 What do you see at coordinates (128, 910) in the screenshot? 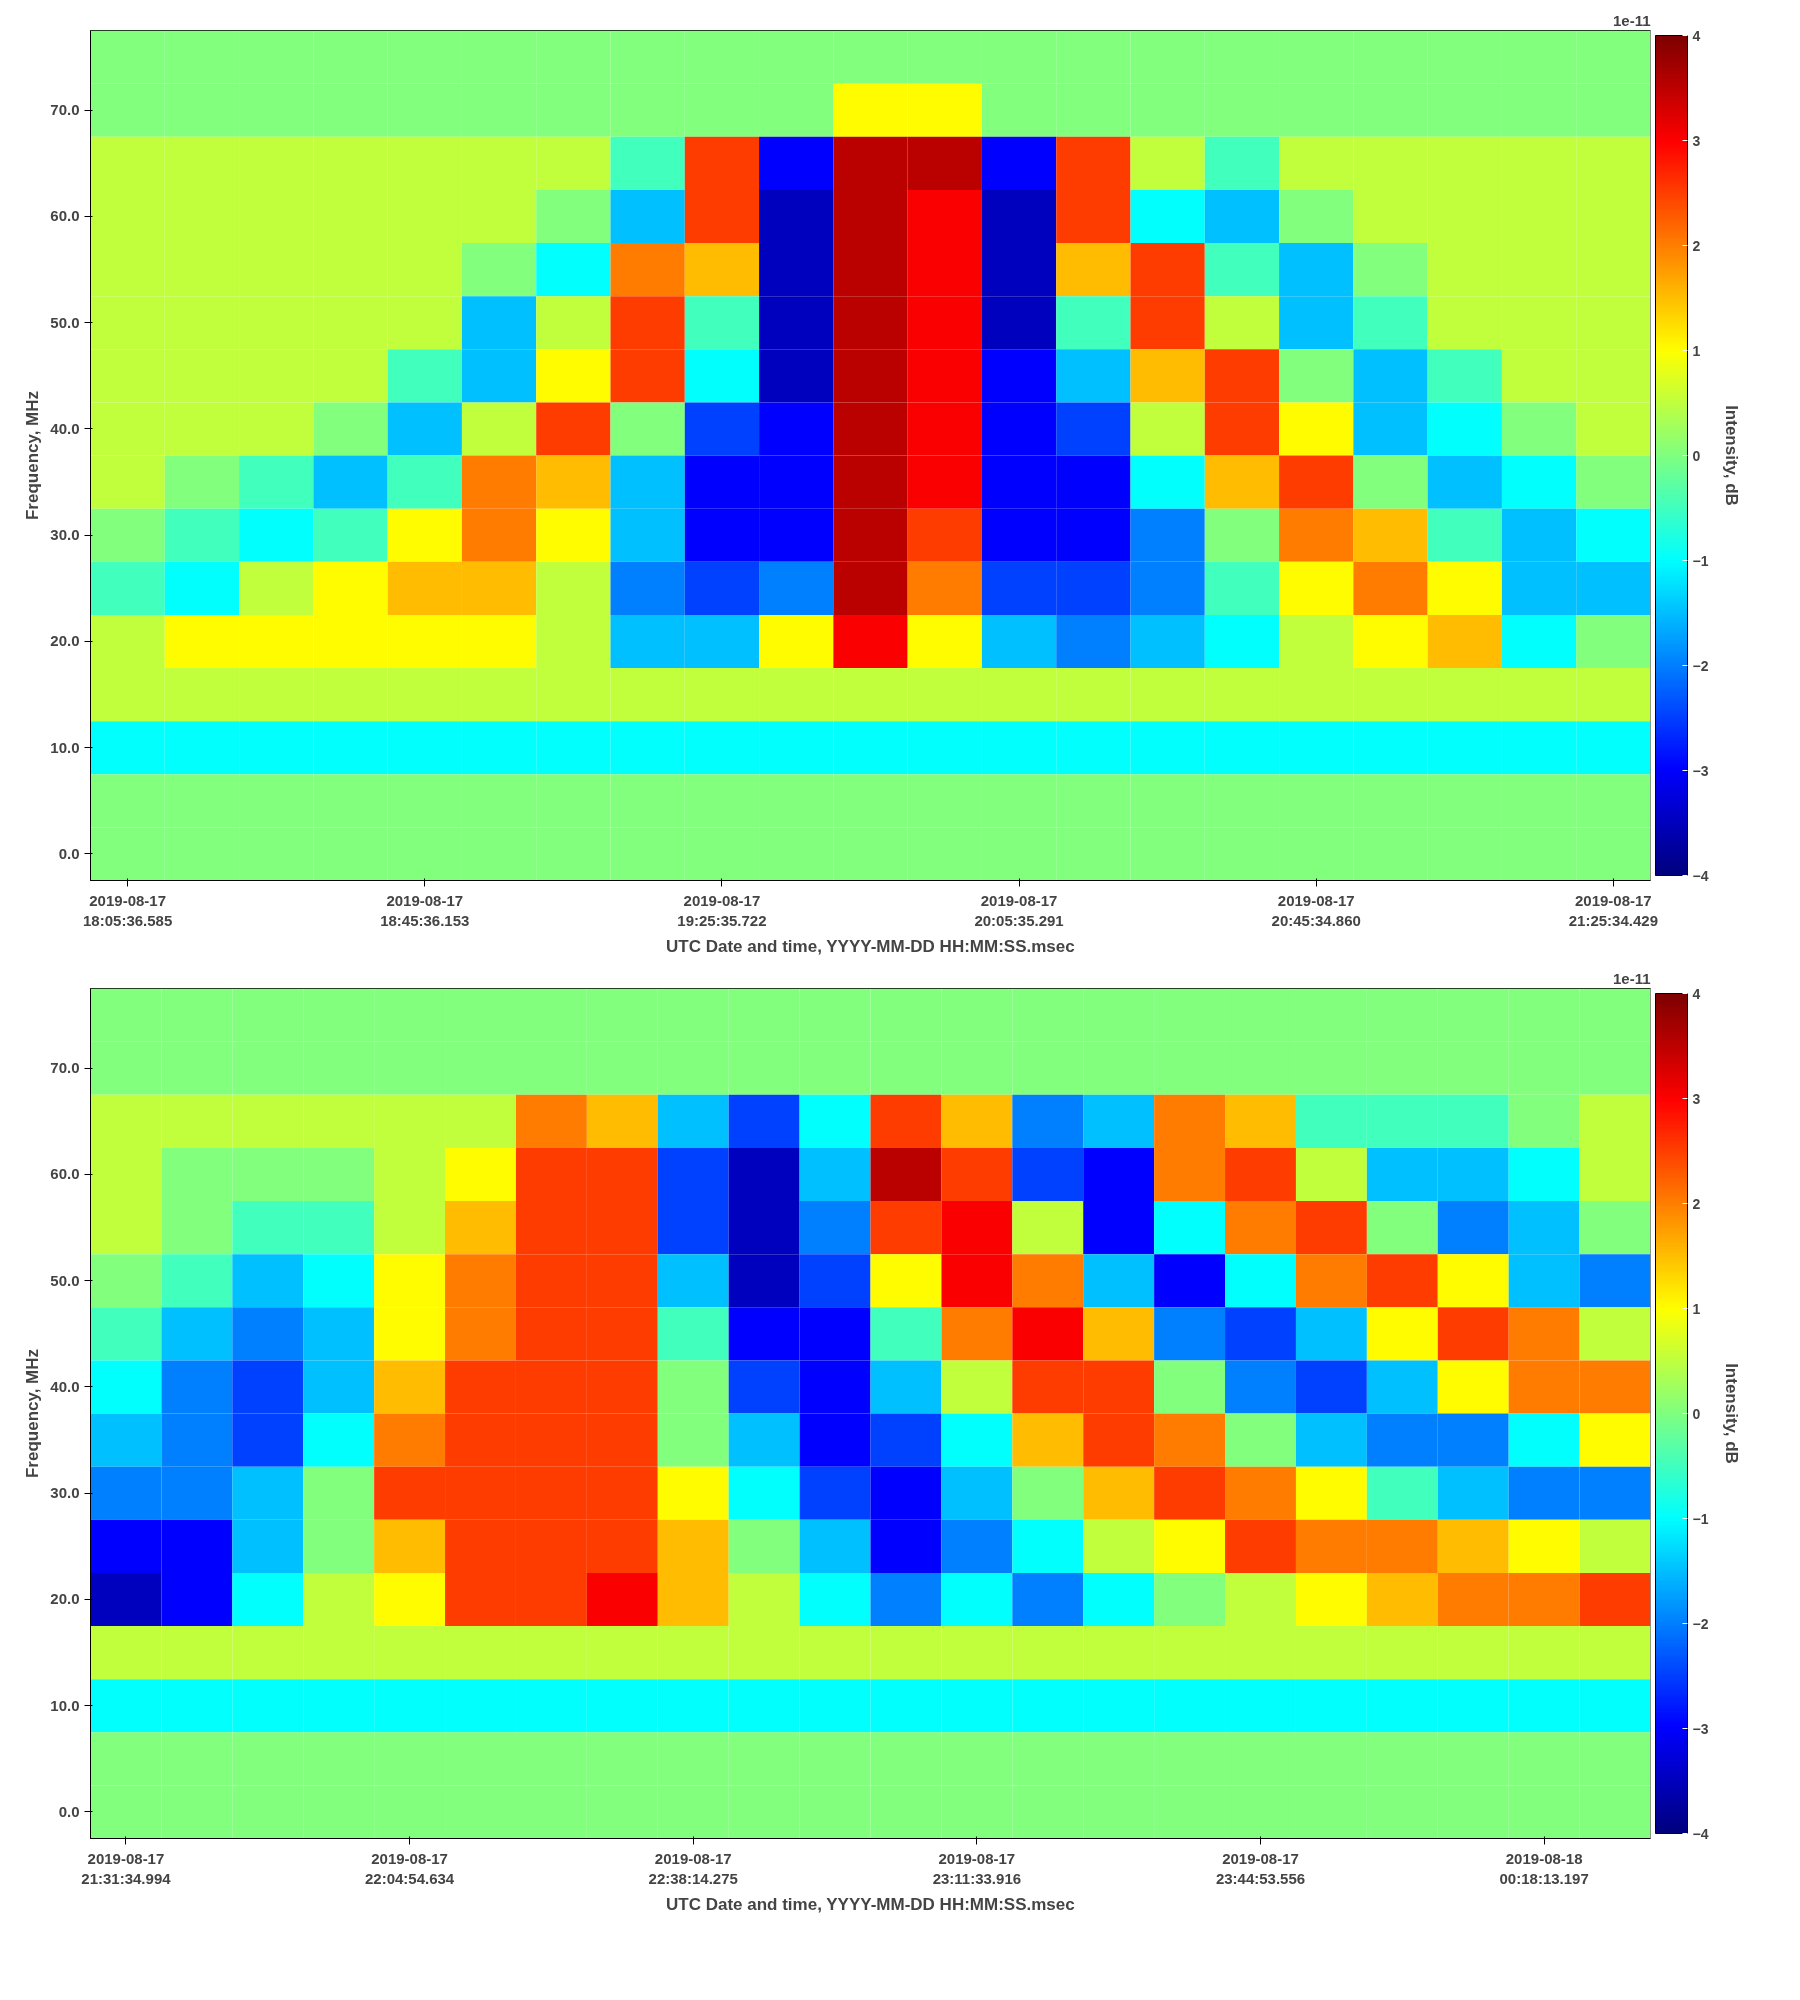
I see `x-tick-label: 2019-08-17 18:05:36.585` at bounding box center [128, 910].